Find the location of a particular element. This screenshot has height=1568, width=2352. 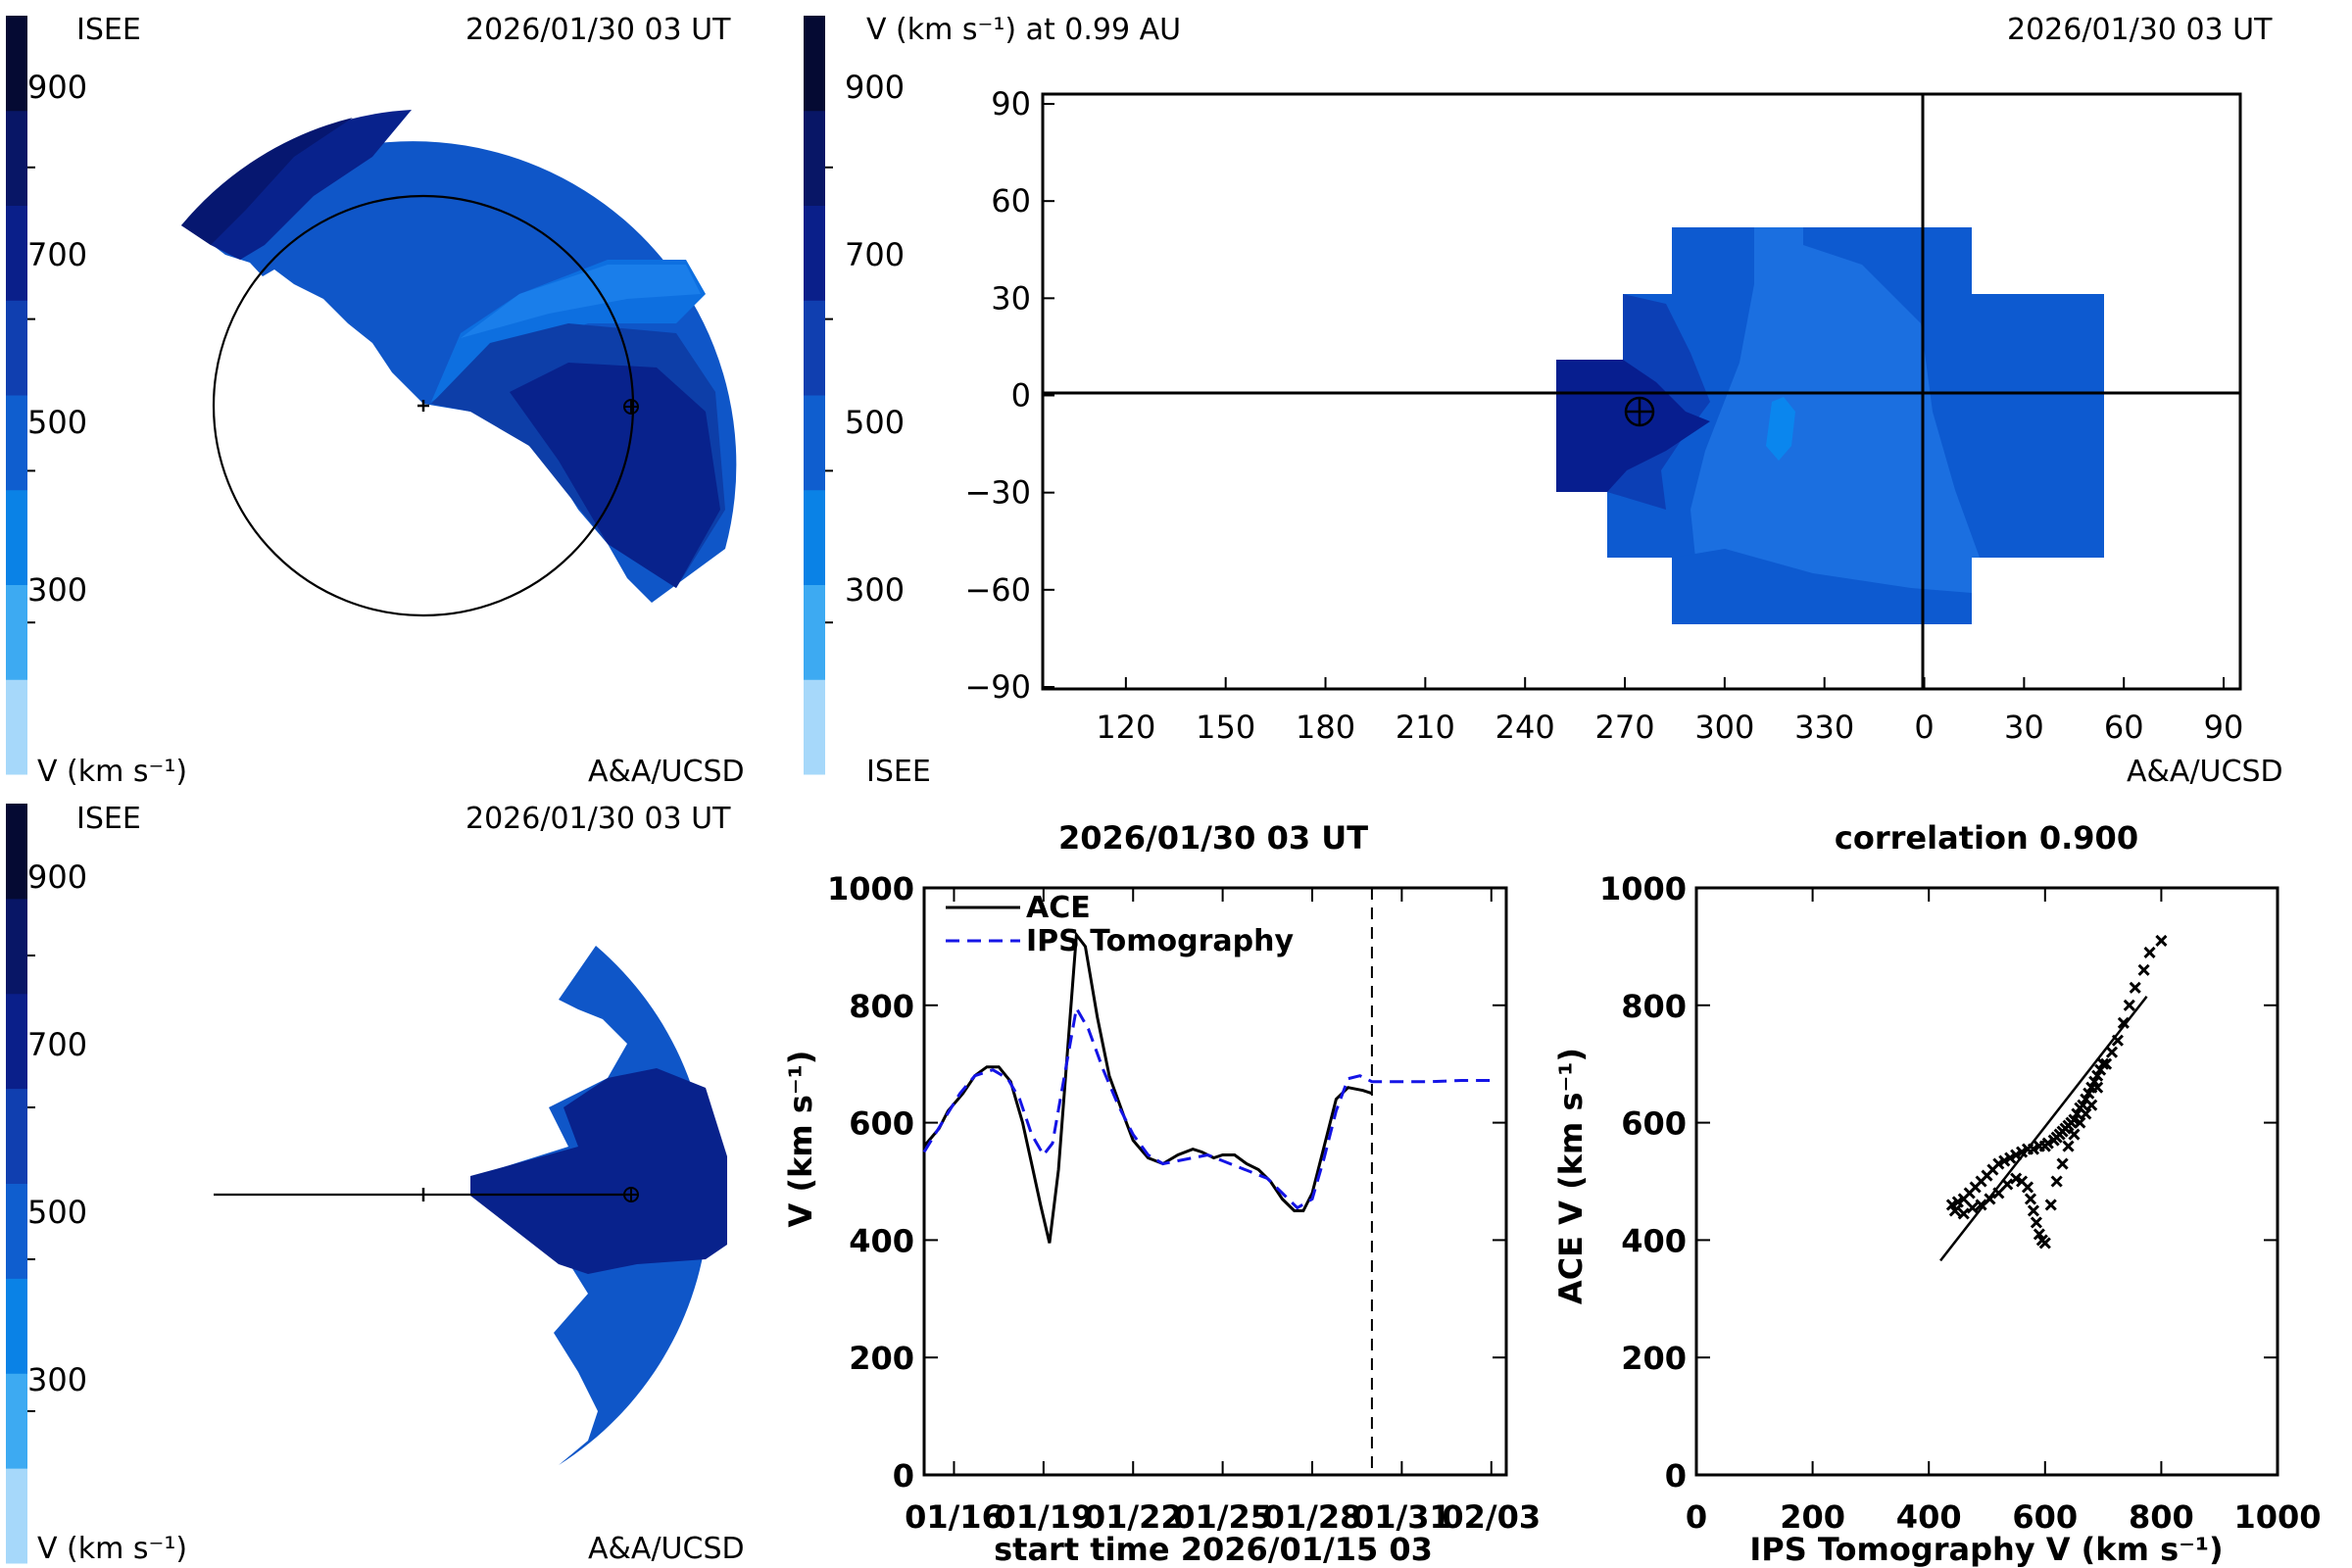

unit-label: V (km s⁻¹) is located at coordinates (112, 772).